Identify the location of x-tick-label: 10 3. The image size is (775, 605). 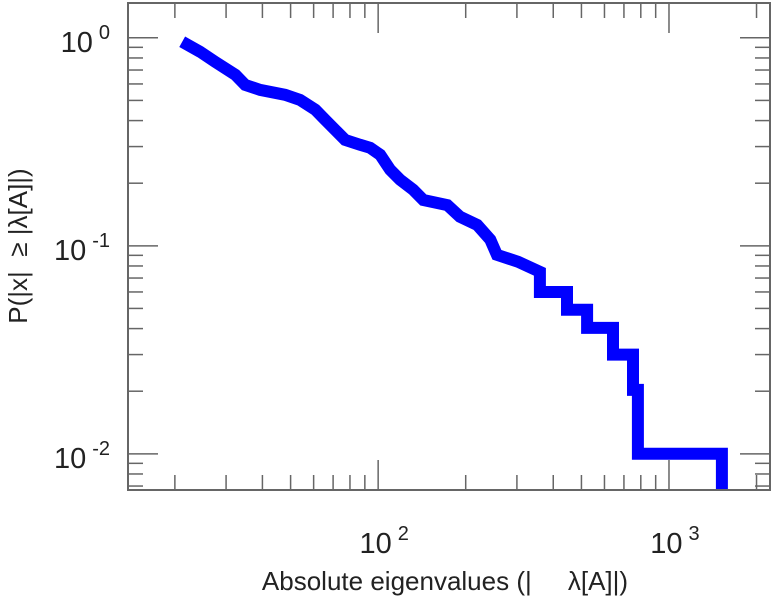
(674, 541).